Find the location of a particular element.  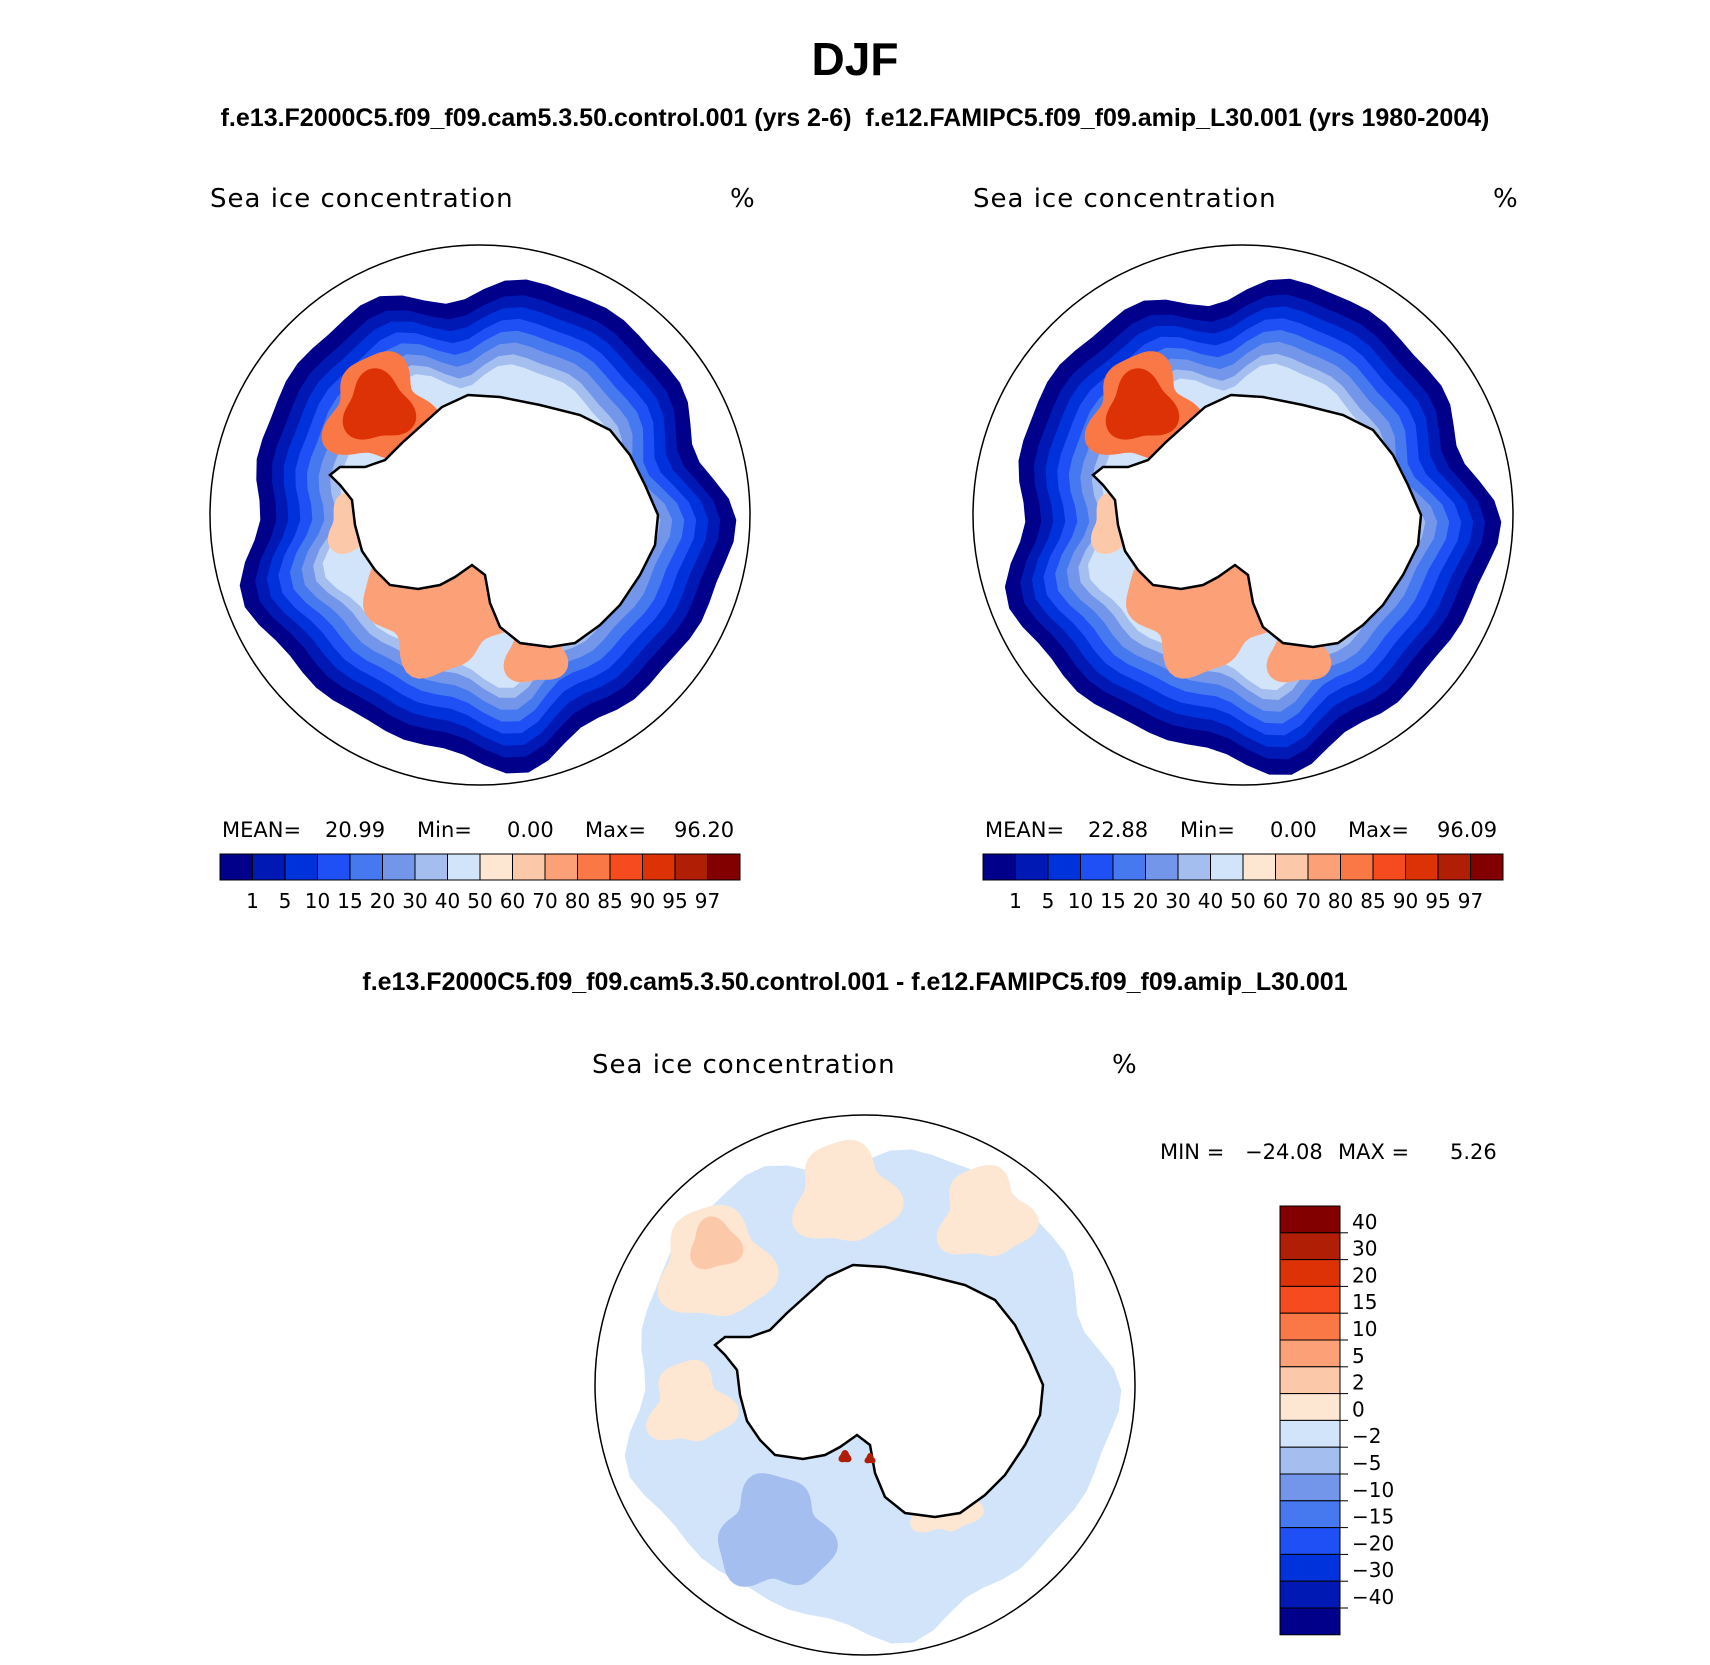

colorbar-tick-label: −40 is located at coordinates (1373, 1597).